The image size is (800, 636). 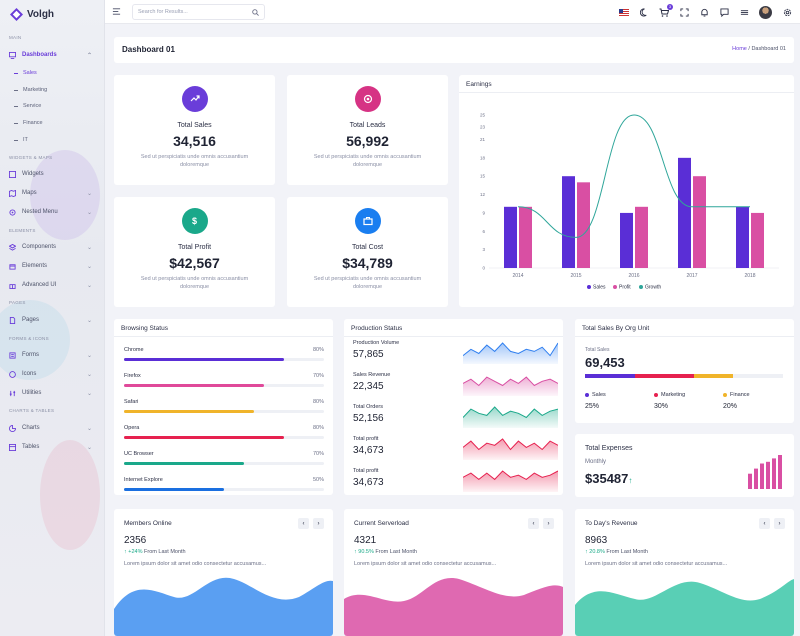 What do you see at coordinates (194, 221) in the screenshot?
I see `dollar-icon: $` at bounding box center [194, 221].